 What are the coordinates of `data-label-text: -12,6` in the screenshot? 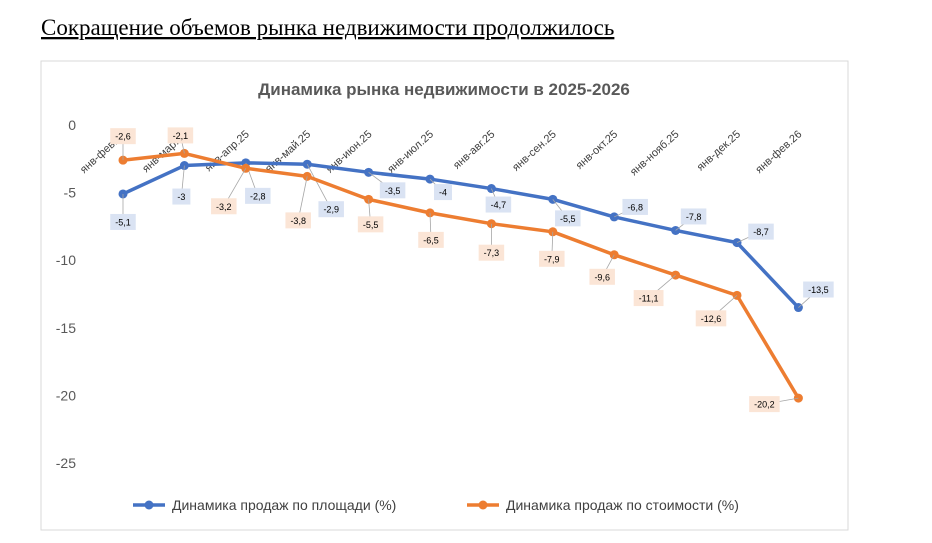 It's located at (711, 319).